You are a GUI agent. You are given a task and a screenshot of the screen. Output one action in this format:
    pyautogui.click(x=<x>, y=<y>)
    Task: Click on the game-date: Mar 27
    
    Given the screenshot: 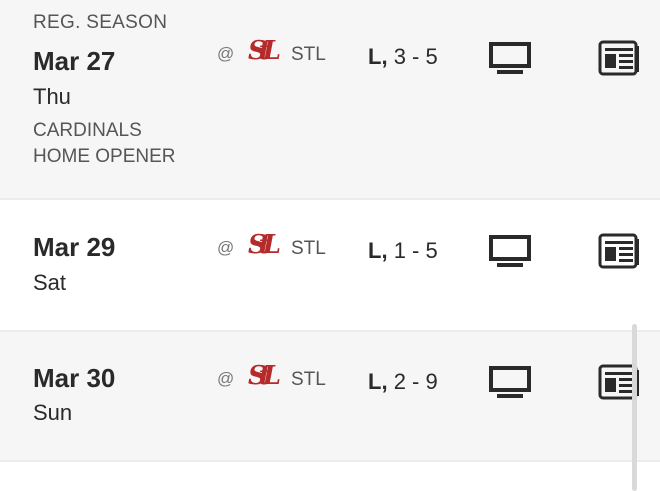 What is the action you would take?
    pyautogui.click(x=74, y=61)
    